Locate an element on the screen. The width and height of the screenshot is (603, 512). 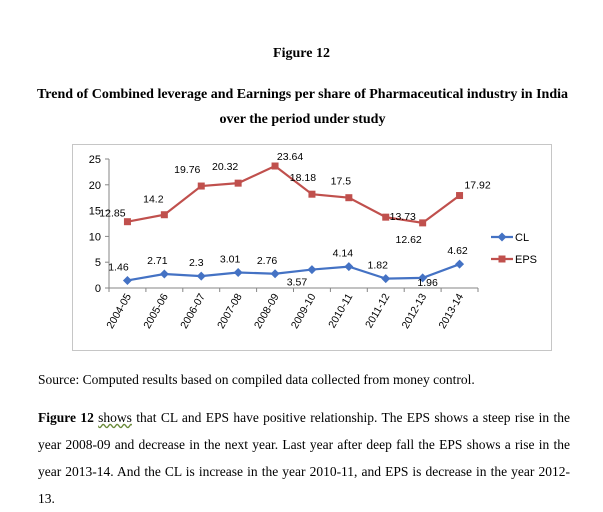
eps-data-label: 19.76 is located at coordinates (187, 170).